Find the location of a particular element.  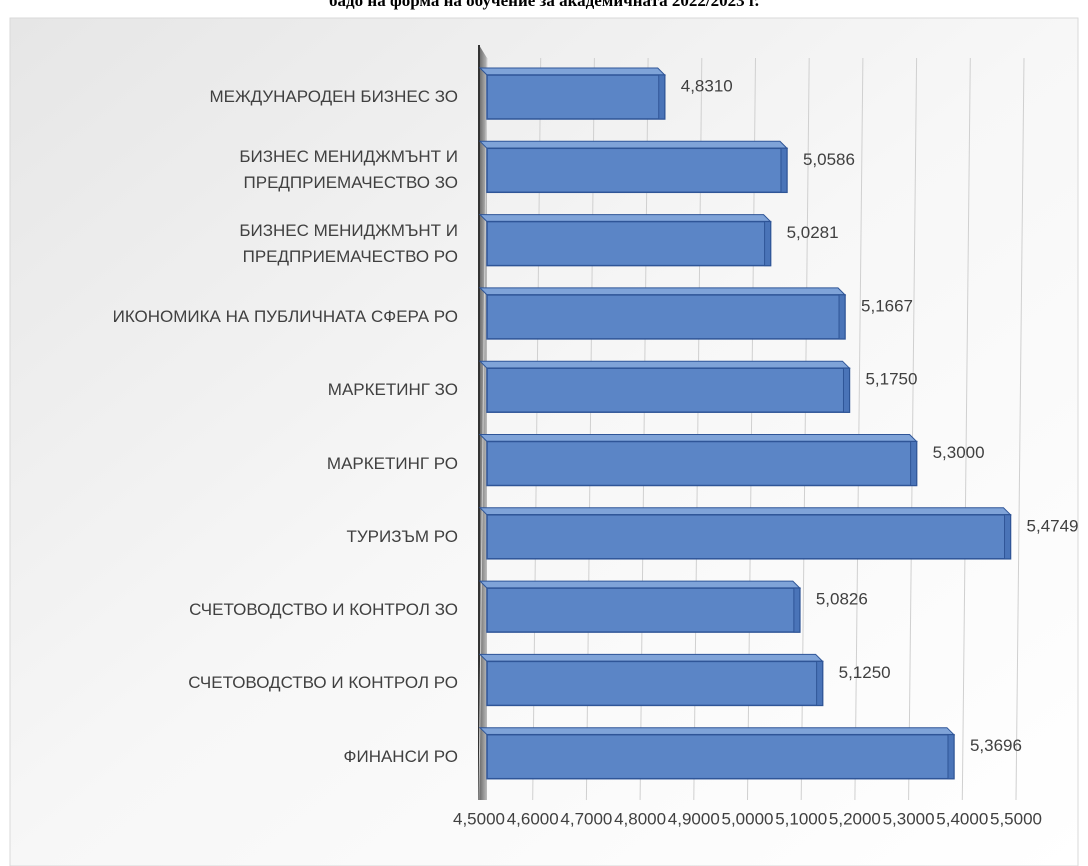

x-tick-label: 5,5000 is located at coordinates (1016, 818).